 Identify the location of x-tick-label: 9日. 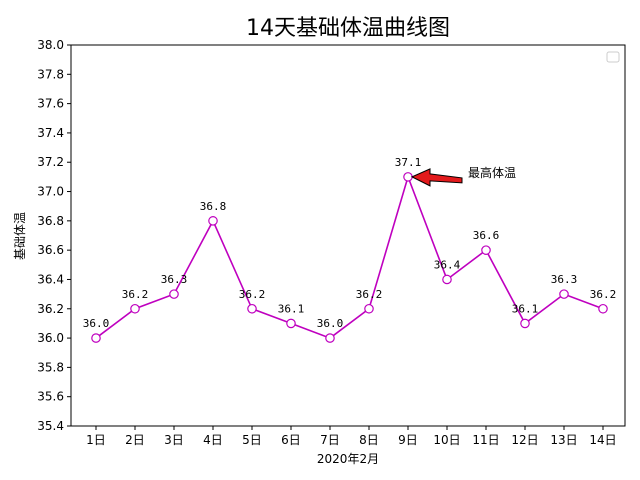
(408, 440).